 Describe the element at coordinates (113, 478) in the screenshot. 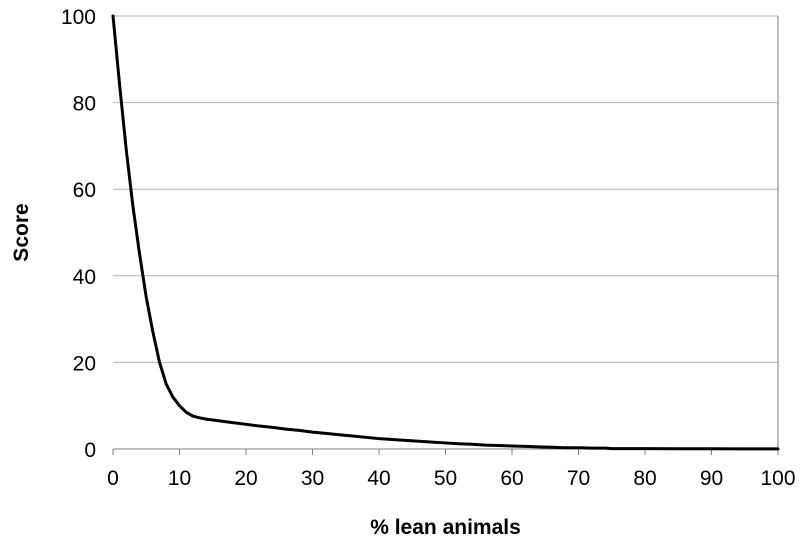

I see `x-tick-label: 0` at that location.